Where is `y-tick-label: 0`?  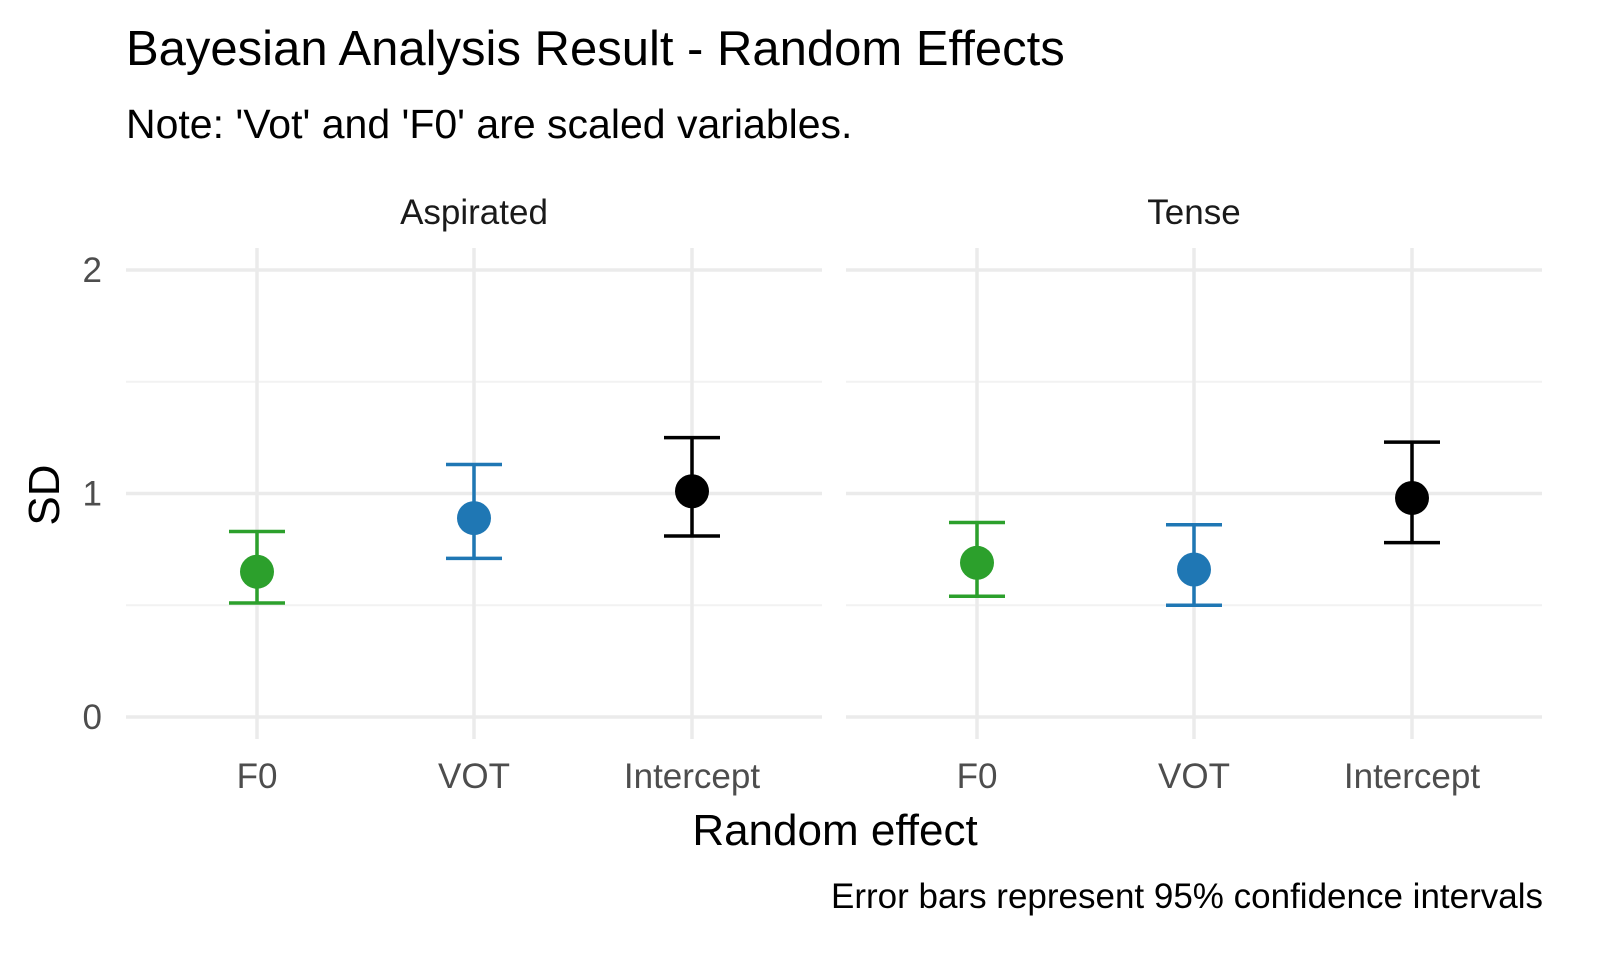
y-tick-label: 0 is located at coordinates (92, 717).